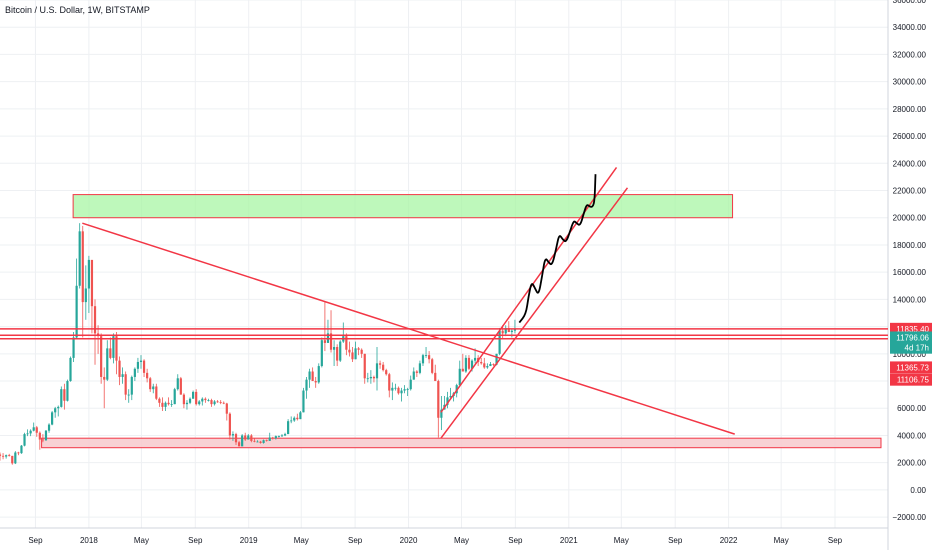  What do you see at coordinates (910, 245) in the screenshot?
I see `y-tick-label: 18000.00` at bounding box center [910, 245].